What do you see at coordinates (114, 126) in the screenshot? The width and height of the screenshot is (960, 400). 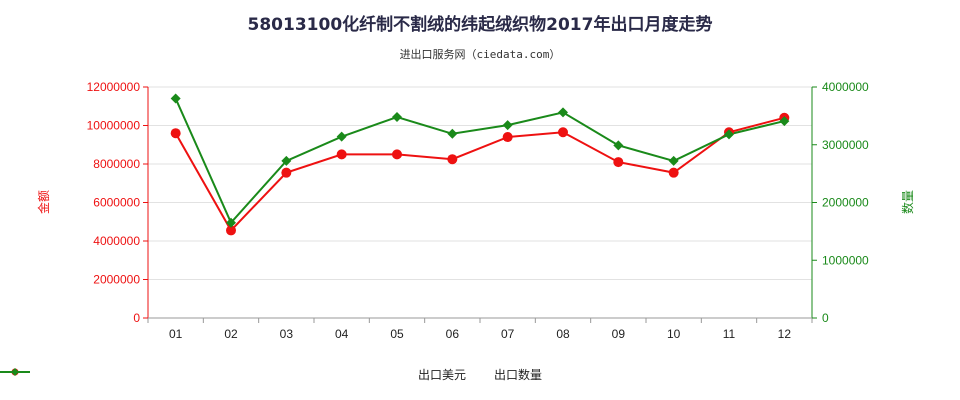 I see `left-tick-label: 10000000` at bounding box center [114, 126].